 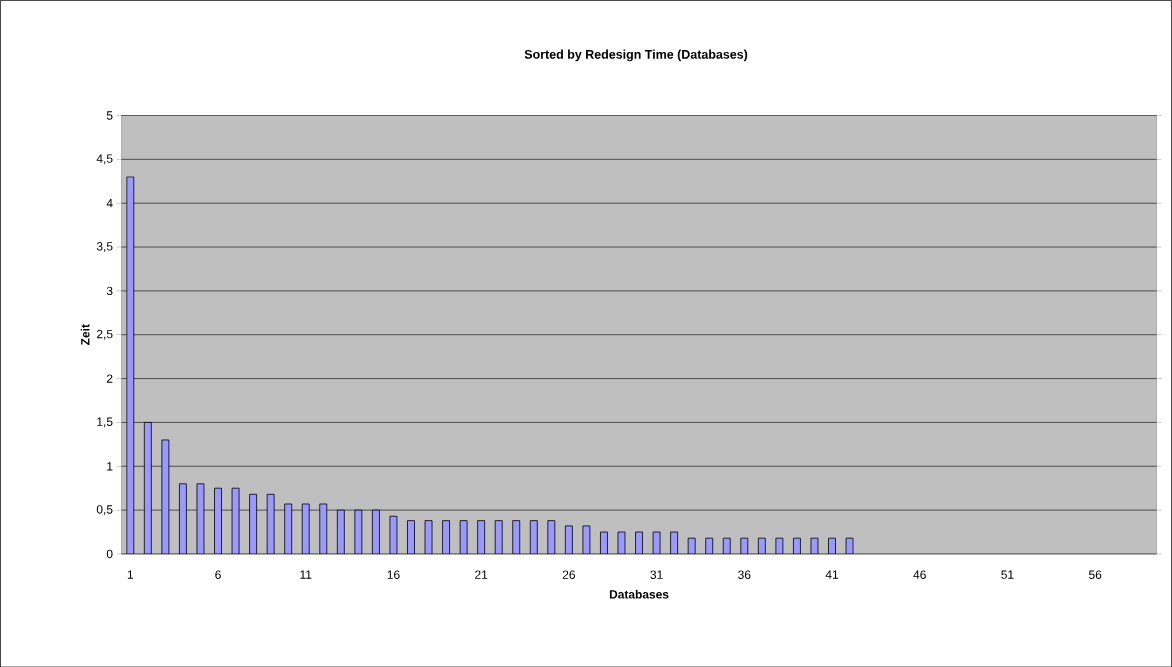 I want to click on x-tick-label: 31, so click(x=656, y=574).